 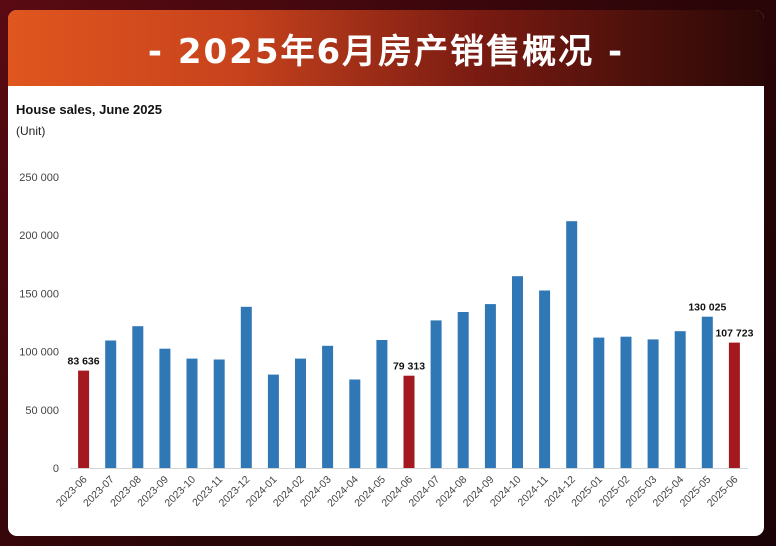 I want to click on y-tick-label: 200 000, so click(x=39, y=236).